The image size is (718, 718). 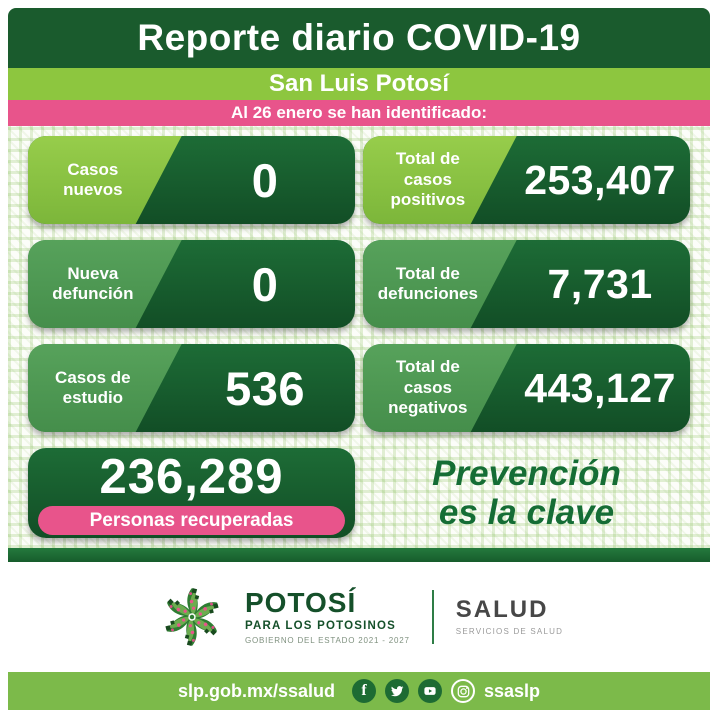 What do you see at coordinates (526, 473) in the screenshot?
I see `slogan-line-1: Prevención` at bounding box center [526, 473].